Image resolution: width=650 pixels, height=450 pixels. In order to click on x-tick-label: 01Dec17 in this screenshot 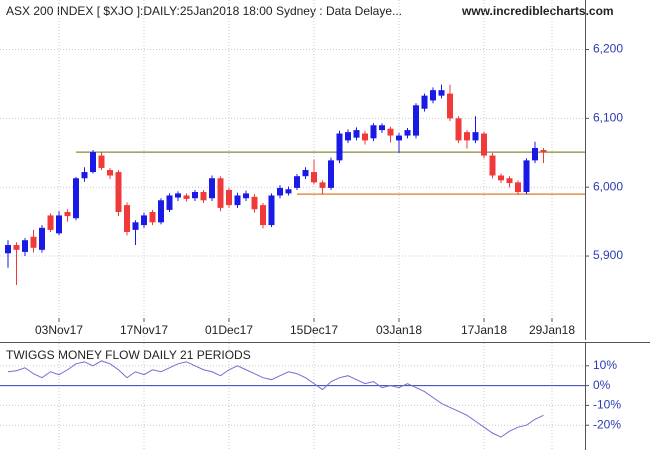, I will do `click(229, 330)`.